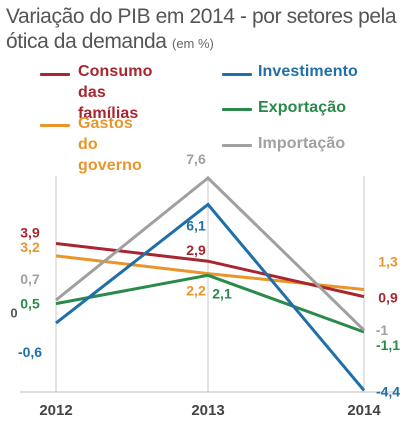  I want to click on data-label-4-2012: 0,7, so click(30, 279).